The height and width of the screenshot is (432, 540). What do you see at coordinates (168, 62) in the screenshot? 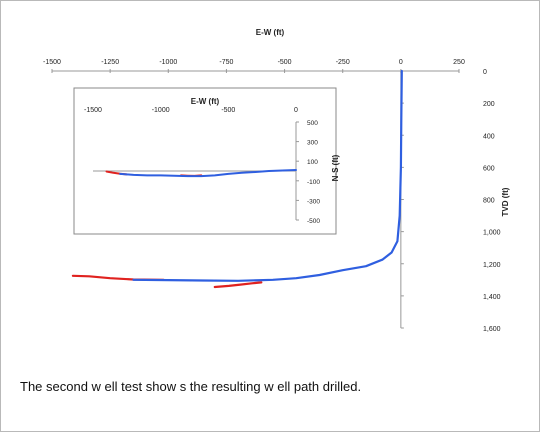
I see `main-x-tick-label: -1000` at bounding box center [168, 62].